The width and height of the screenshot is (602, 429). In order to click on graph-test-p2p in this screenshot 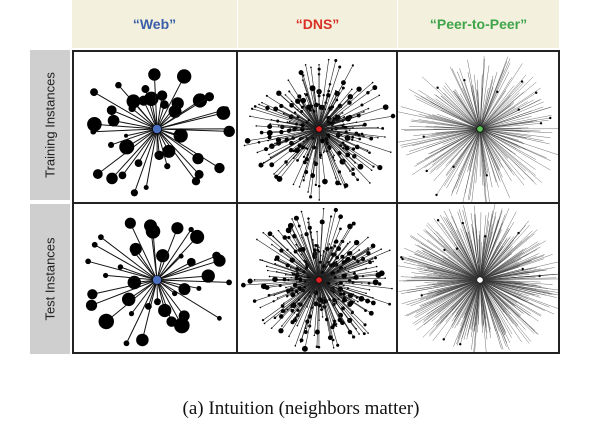, I will do `click(478, 278)`.